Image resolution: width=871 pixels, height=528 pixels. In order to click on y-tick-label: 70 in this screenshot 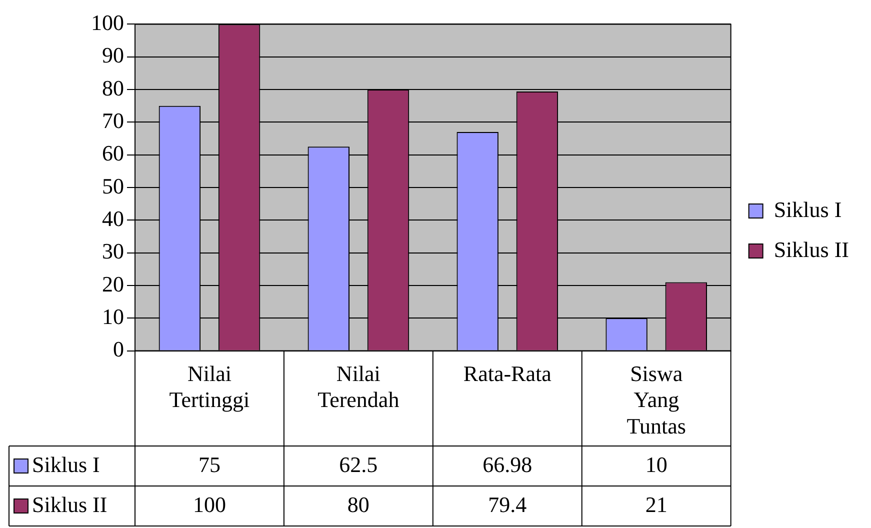, I will do `click(113, 120)`.